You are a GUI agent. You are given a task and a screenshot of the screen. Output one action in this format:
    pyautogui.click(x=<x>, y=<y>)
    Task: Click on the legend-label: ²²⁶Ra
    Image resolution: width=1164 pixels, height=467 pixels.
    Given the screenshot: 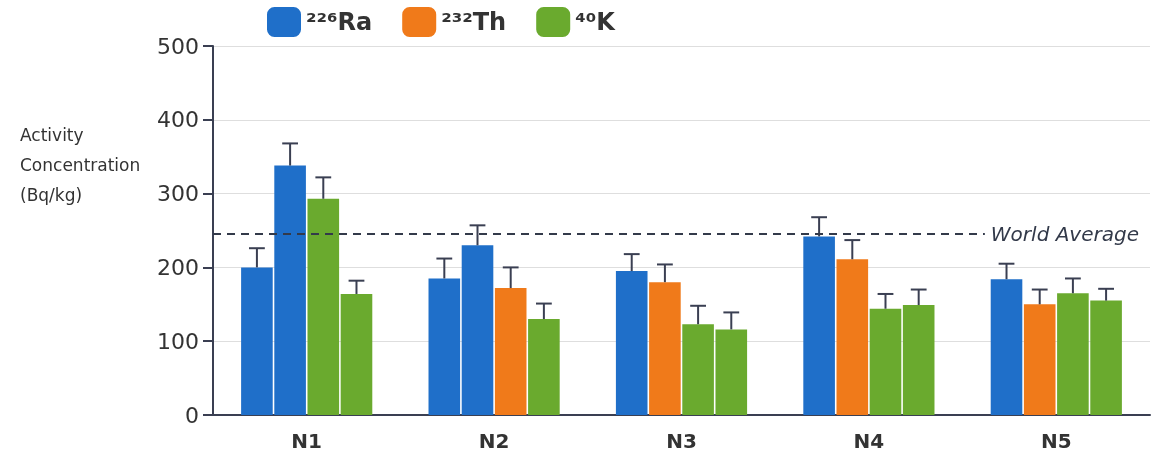 What is the action you would take?
    pyautogui.click(x=339, y=22)
    